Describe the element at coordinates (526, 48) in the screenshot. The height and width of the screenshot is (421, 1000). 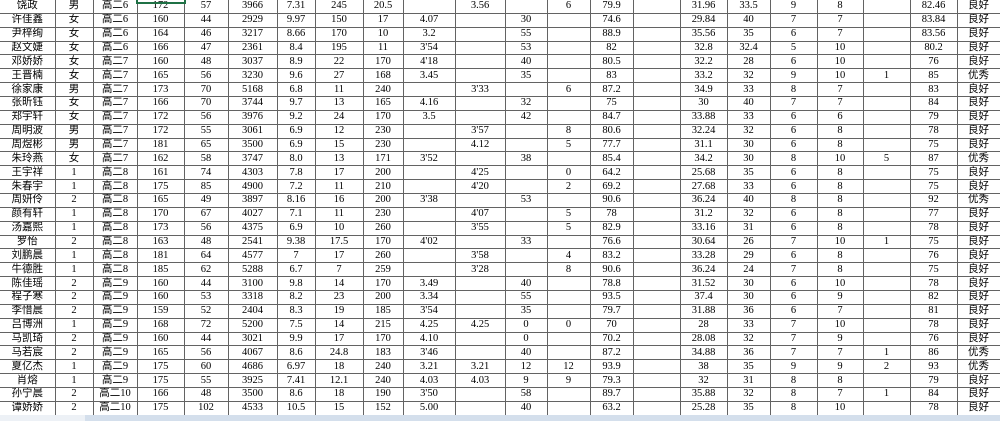
I see `cell-reps-1: 53` at that location.